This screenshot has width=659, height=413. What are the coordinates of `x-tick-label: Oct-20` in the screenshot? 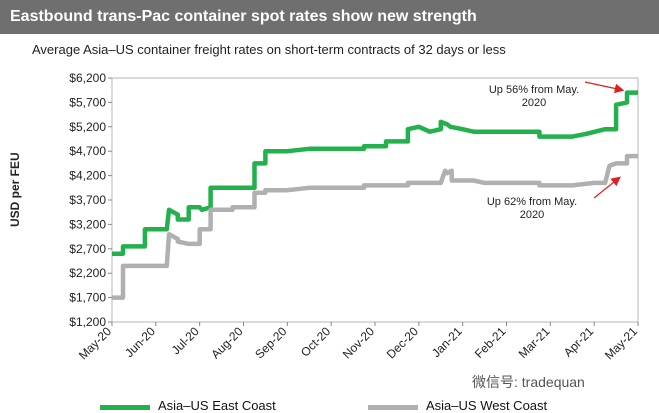 It's located at (316, 342).